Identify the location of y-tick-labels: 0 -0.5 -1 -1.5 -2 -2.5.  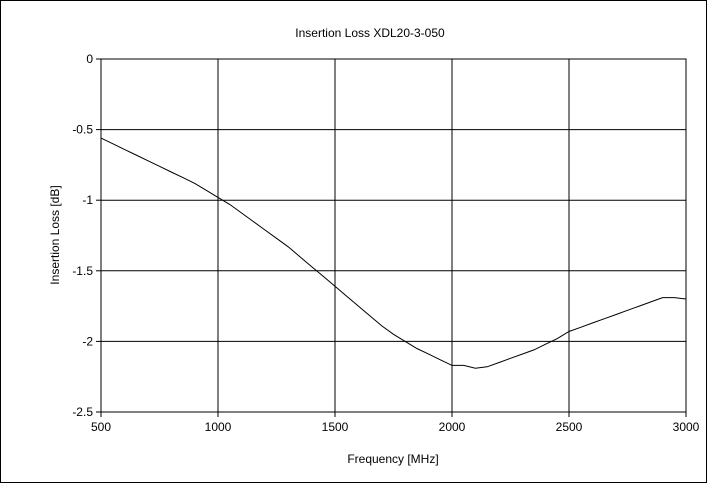
(82, 235).